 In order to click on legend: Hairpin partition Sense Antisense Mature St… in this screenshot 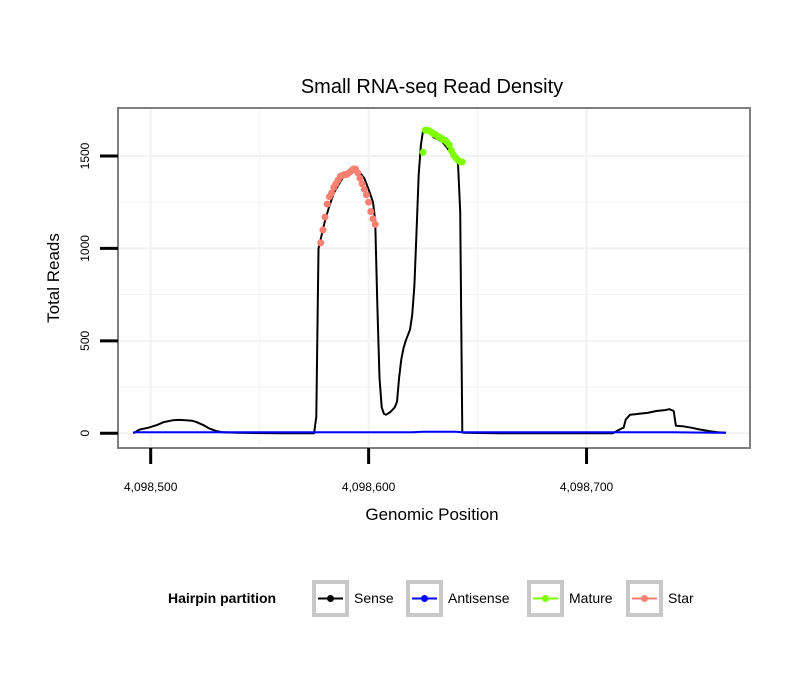, I will do `click(431, 598)`.